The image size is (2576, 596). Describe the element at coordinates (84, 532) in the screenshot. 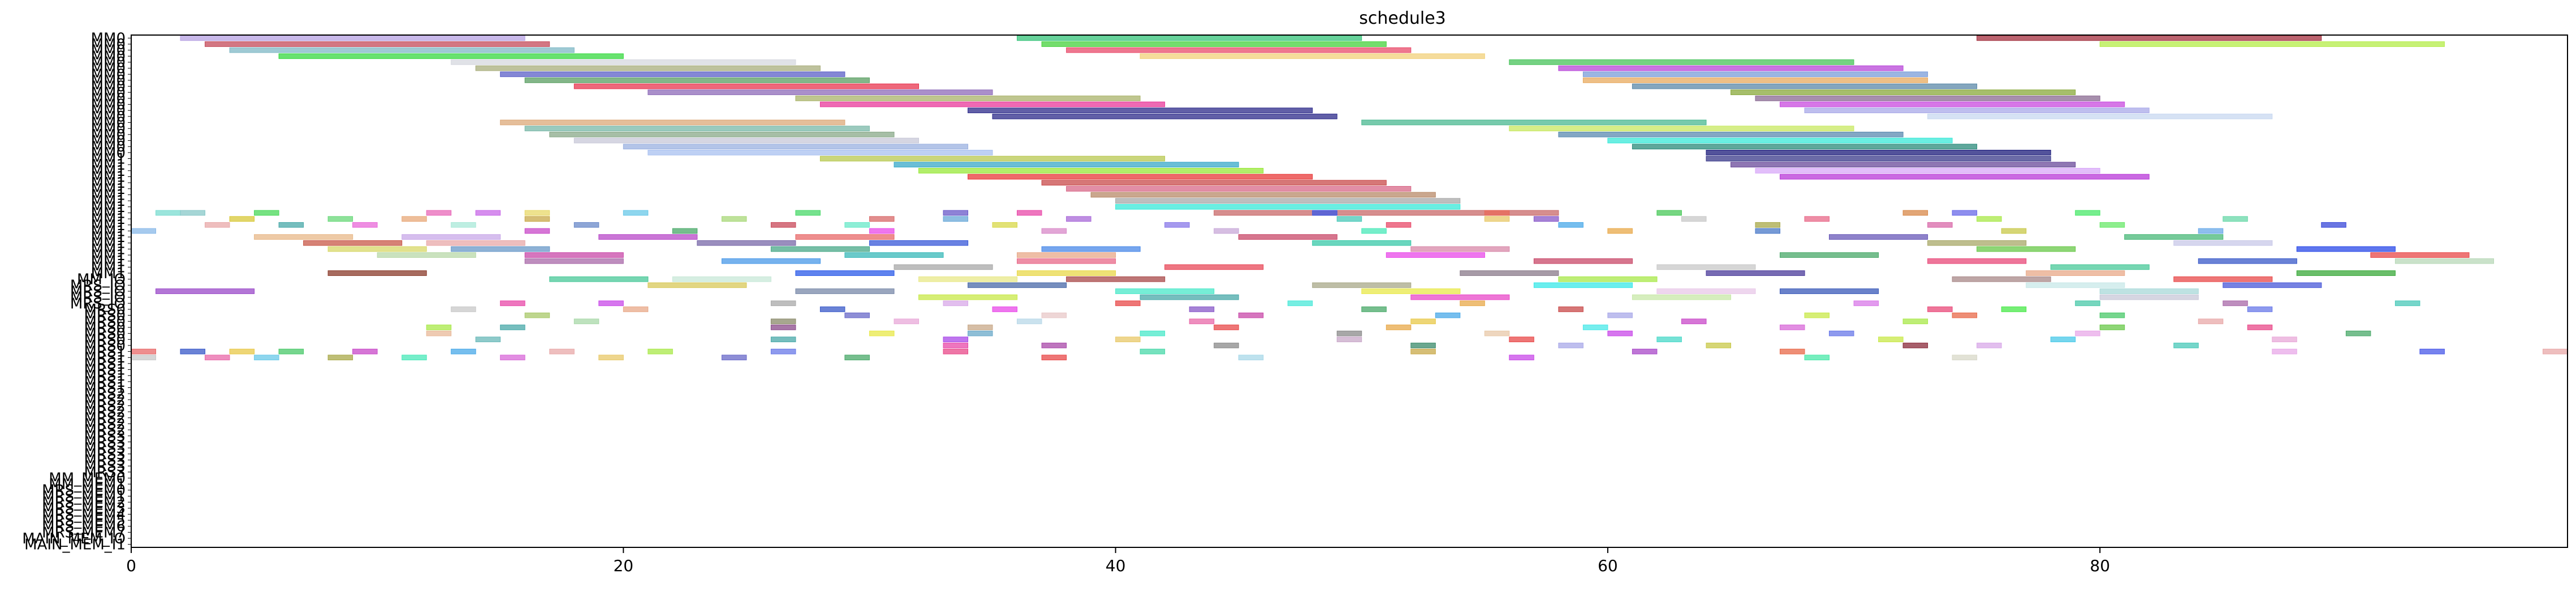

I see `row-label: MRS_MEM7` at that location.